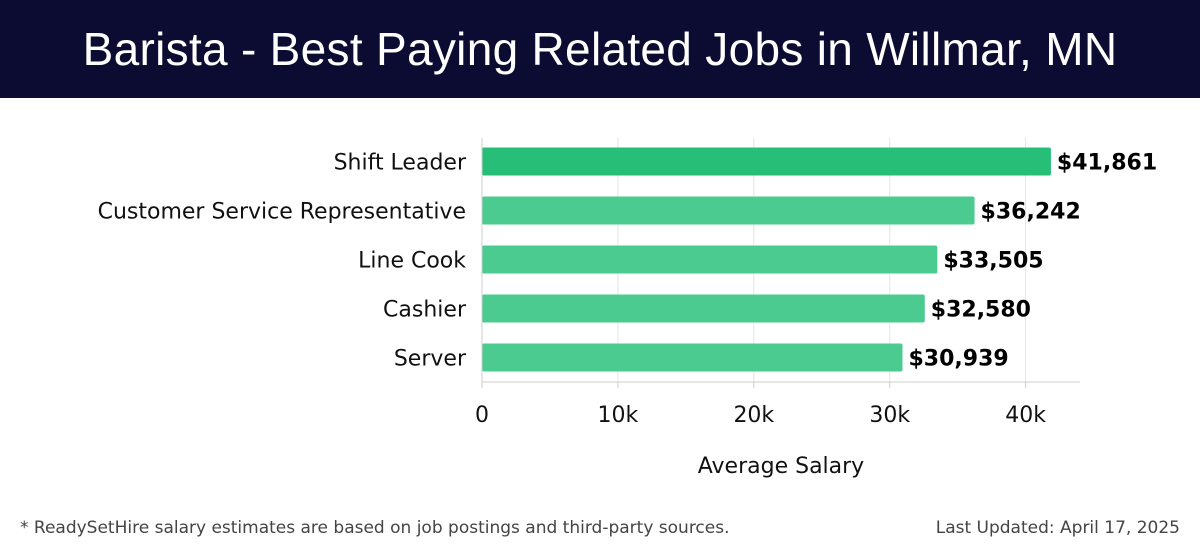 This screenshot has width=1200, height=558. What do you see at coordinates (753, 415) in the screenshot?
I see `x-tick-label: 20k` at bounding box center [753, 415].